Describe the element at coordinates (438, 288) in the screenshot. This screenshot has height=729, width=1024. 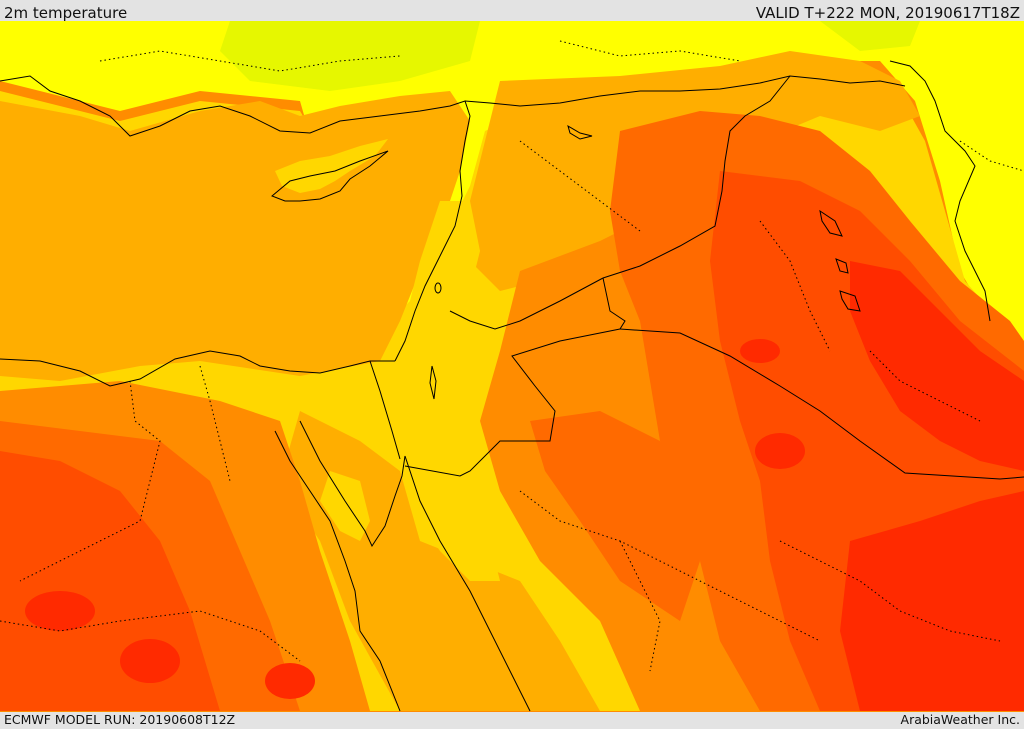
I see `lake-tiberias` at that location.